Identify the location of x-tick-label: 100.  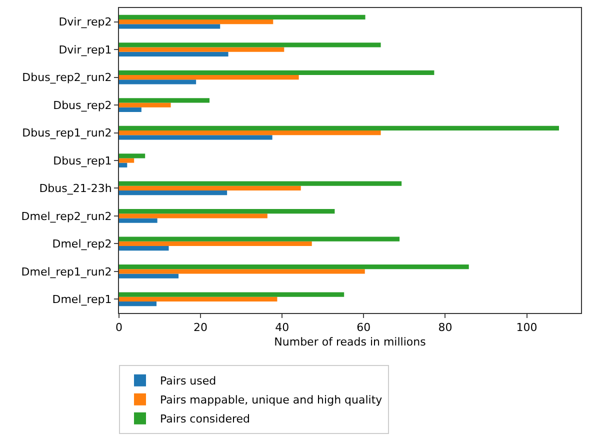
(527, 327).